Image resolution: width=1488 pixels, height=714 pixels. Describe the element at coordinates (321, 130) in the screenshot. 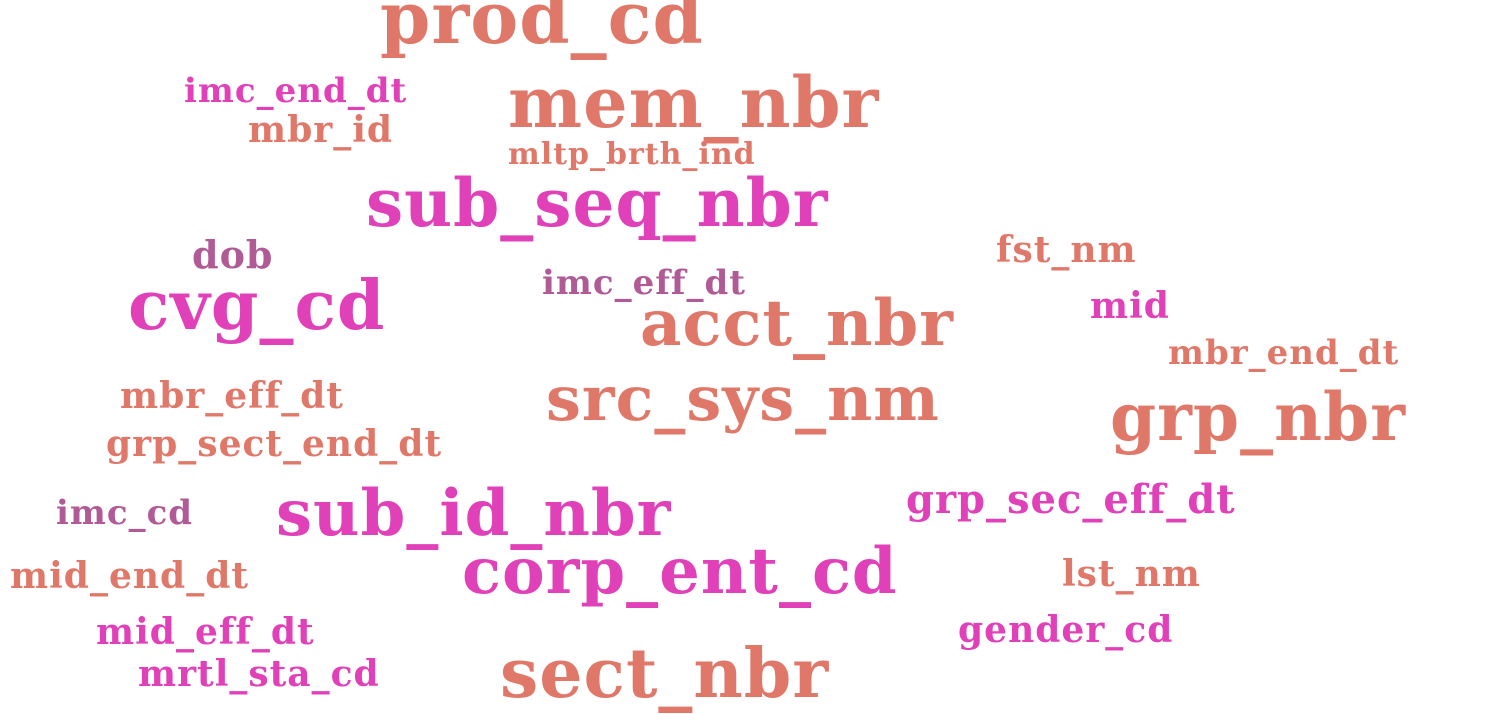

I see `word-mbr-id: mbr_id` at that location.